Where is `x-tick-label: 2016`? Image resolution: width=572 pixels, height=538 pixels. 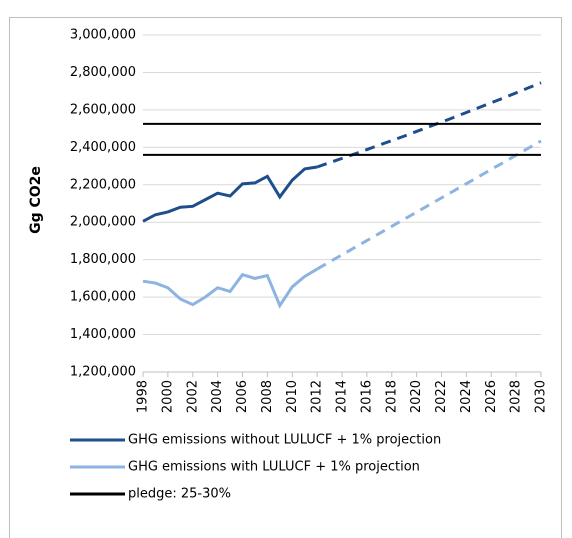 x-tick-label: 2016 is located at coordinates (366, 396).